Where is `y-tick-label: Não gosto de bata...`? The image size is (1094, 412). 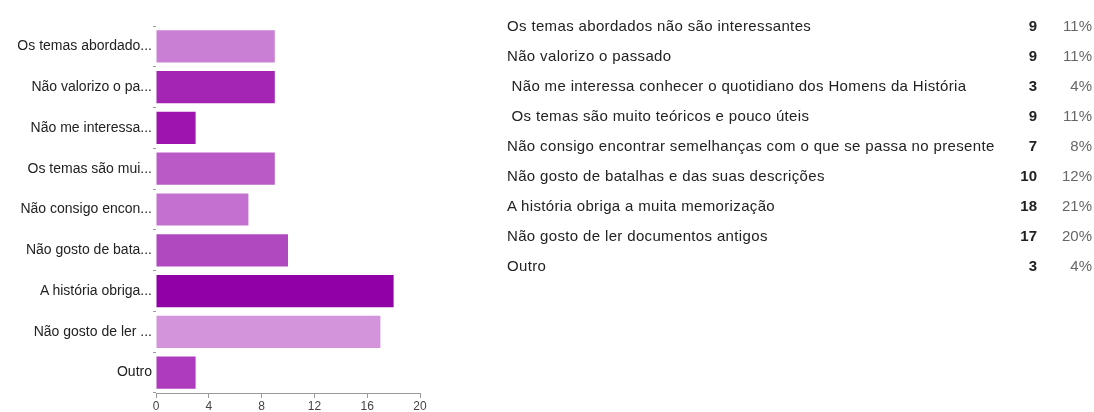
y-tick-label: Não gosto de bata... is located at coordinates (88, 249).